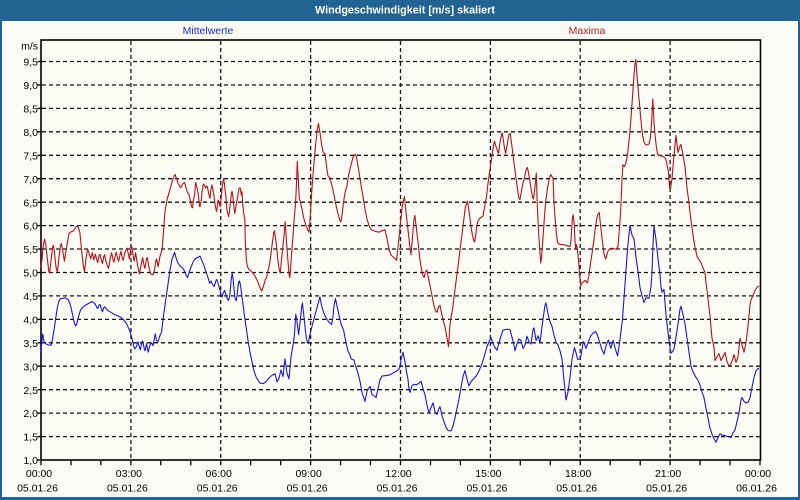 The width and height of the screenshot is (800, 500). I want to click on svg-text: 4,5, so click(30, 297).